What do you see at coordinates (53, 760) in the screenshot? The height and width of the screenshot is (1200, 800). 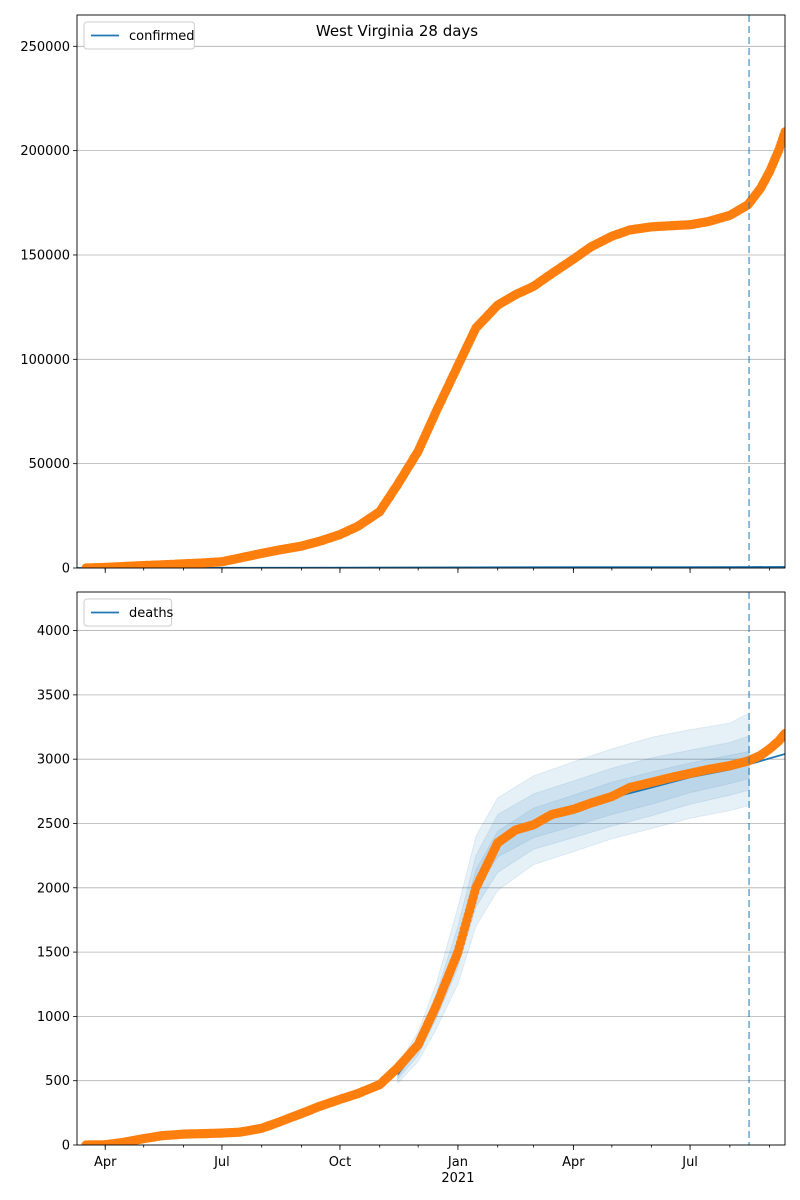 I see `y-tick-label: 3000` at bounding box center [53, 760].